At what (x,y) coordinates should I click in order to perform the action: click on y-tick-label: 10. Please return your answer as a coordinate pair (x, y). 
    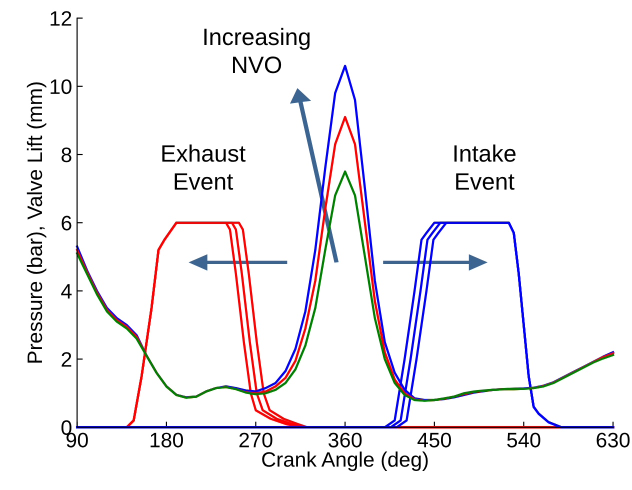
    Looking at the image, I should click on (61, 86).